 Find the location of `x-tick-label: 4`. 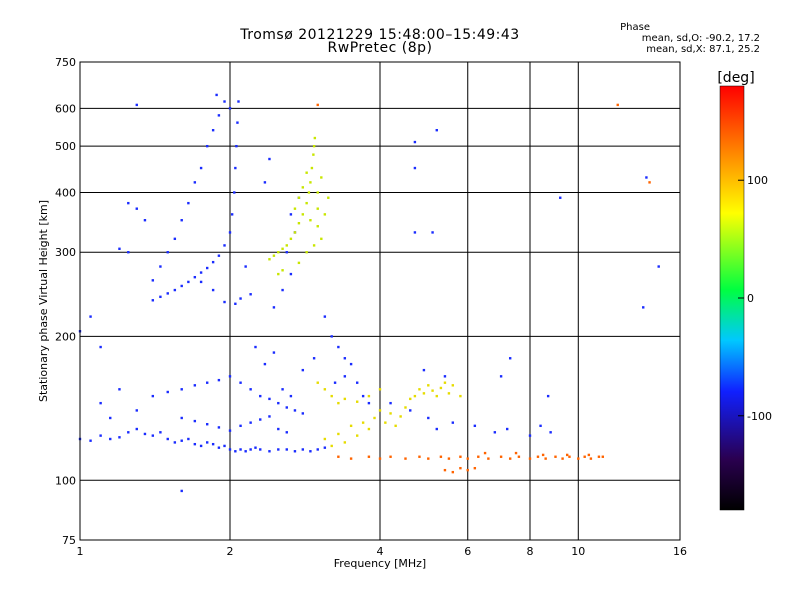

x-tick-label: 4 is located at coordinates (380, 551).